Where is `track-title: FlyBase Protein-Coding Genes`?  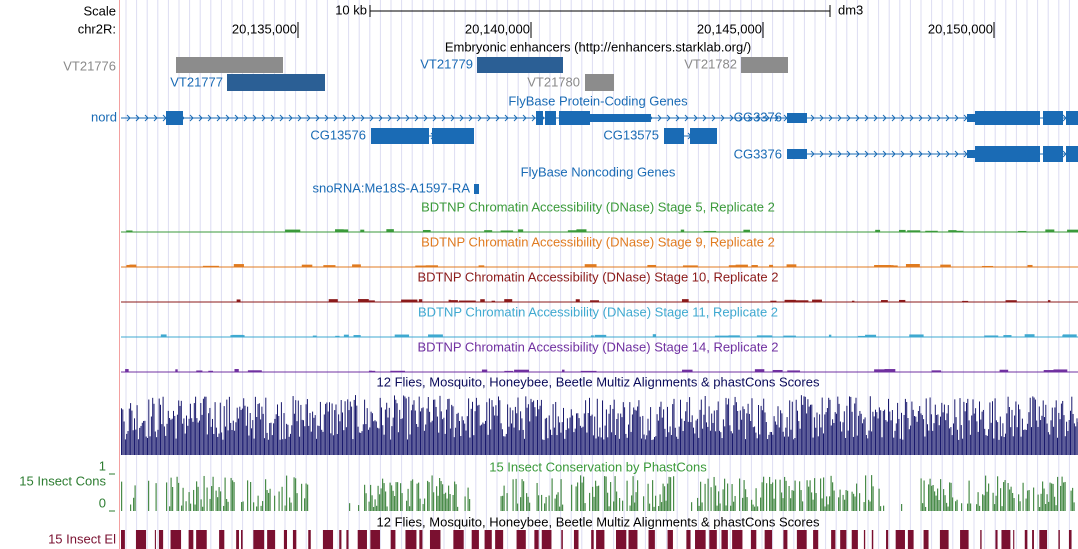
track-title: FlyBase Protein-Coding Genes is located at coordinates (598, 100).